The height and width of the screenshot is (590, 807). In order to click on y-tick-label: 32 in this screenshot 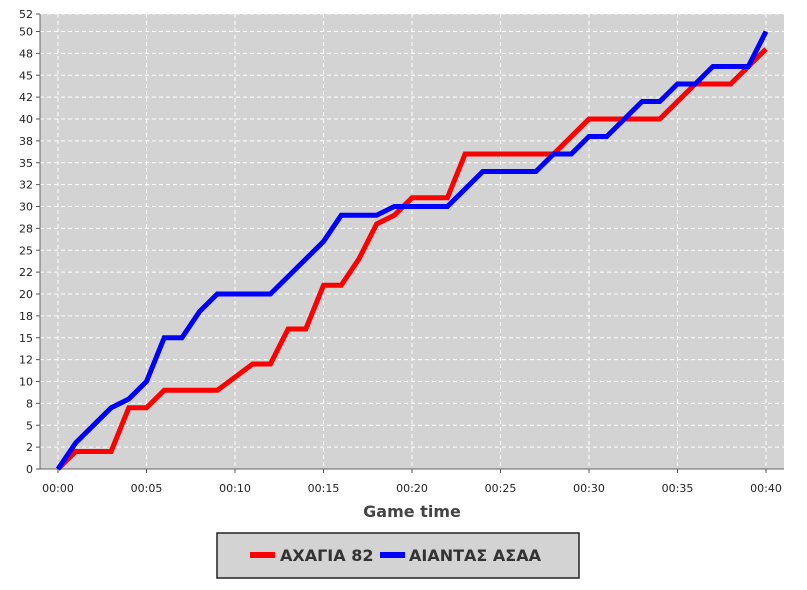, I will do `click(26, 185)`.